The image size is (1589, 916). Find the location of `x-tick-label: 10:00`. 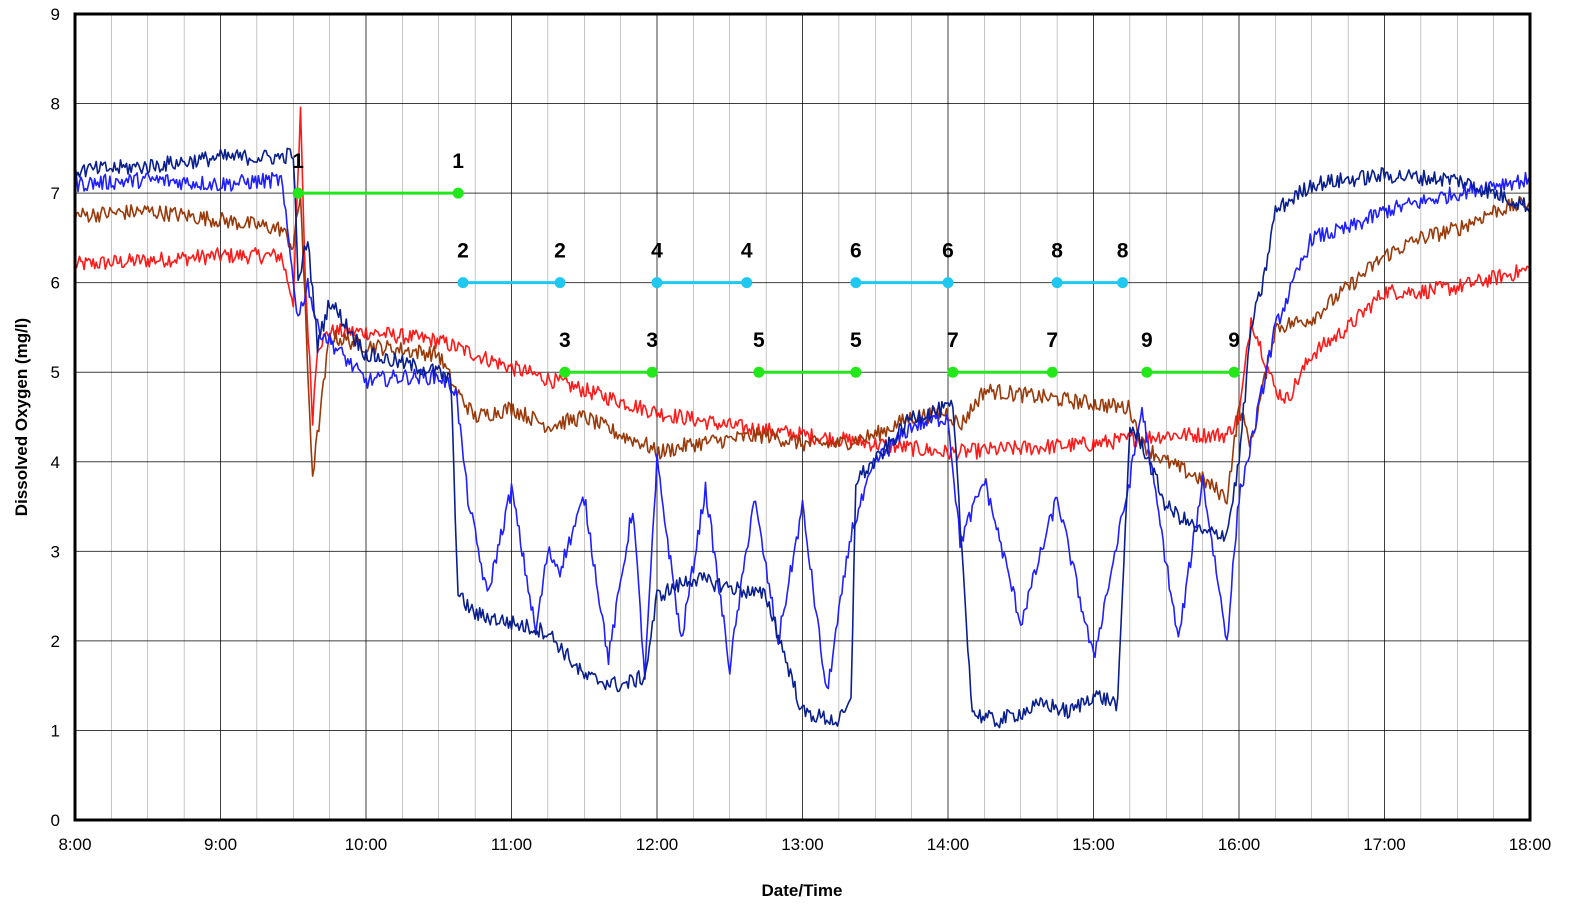

x-tick-label: 10:00 is located at coordinates (366, 844).